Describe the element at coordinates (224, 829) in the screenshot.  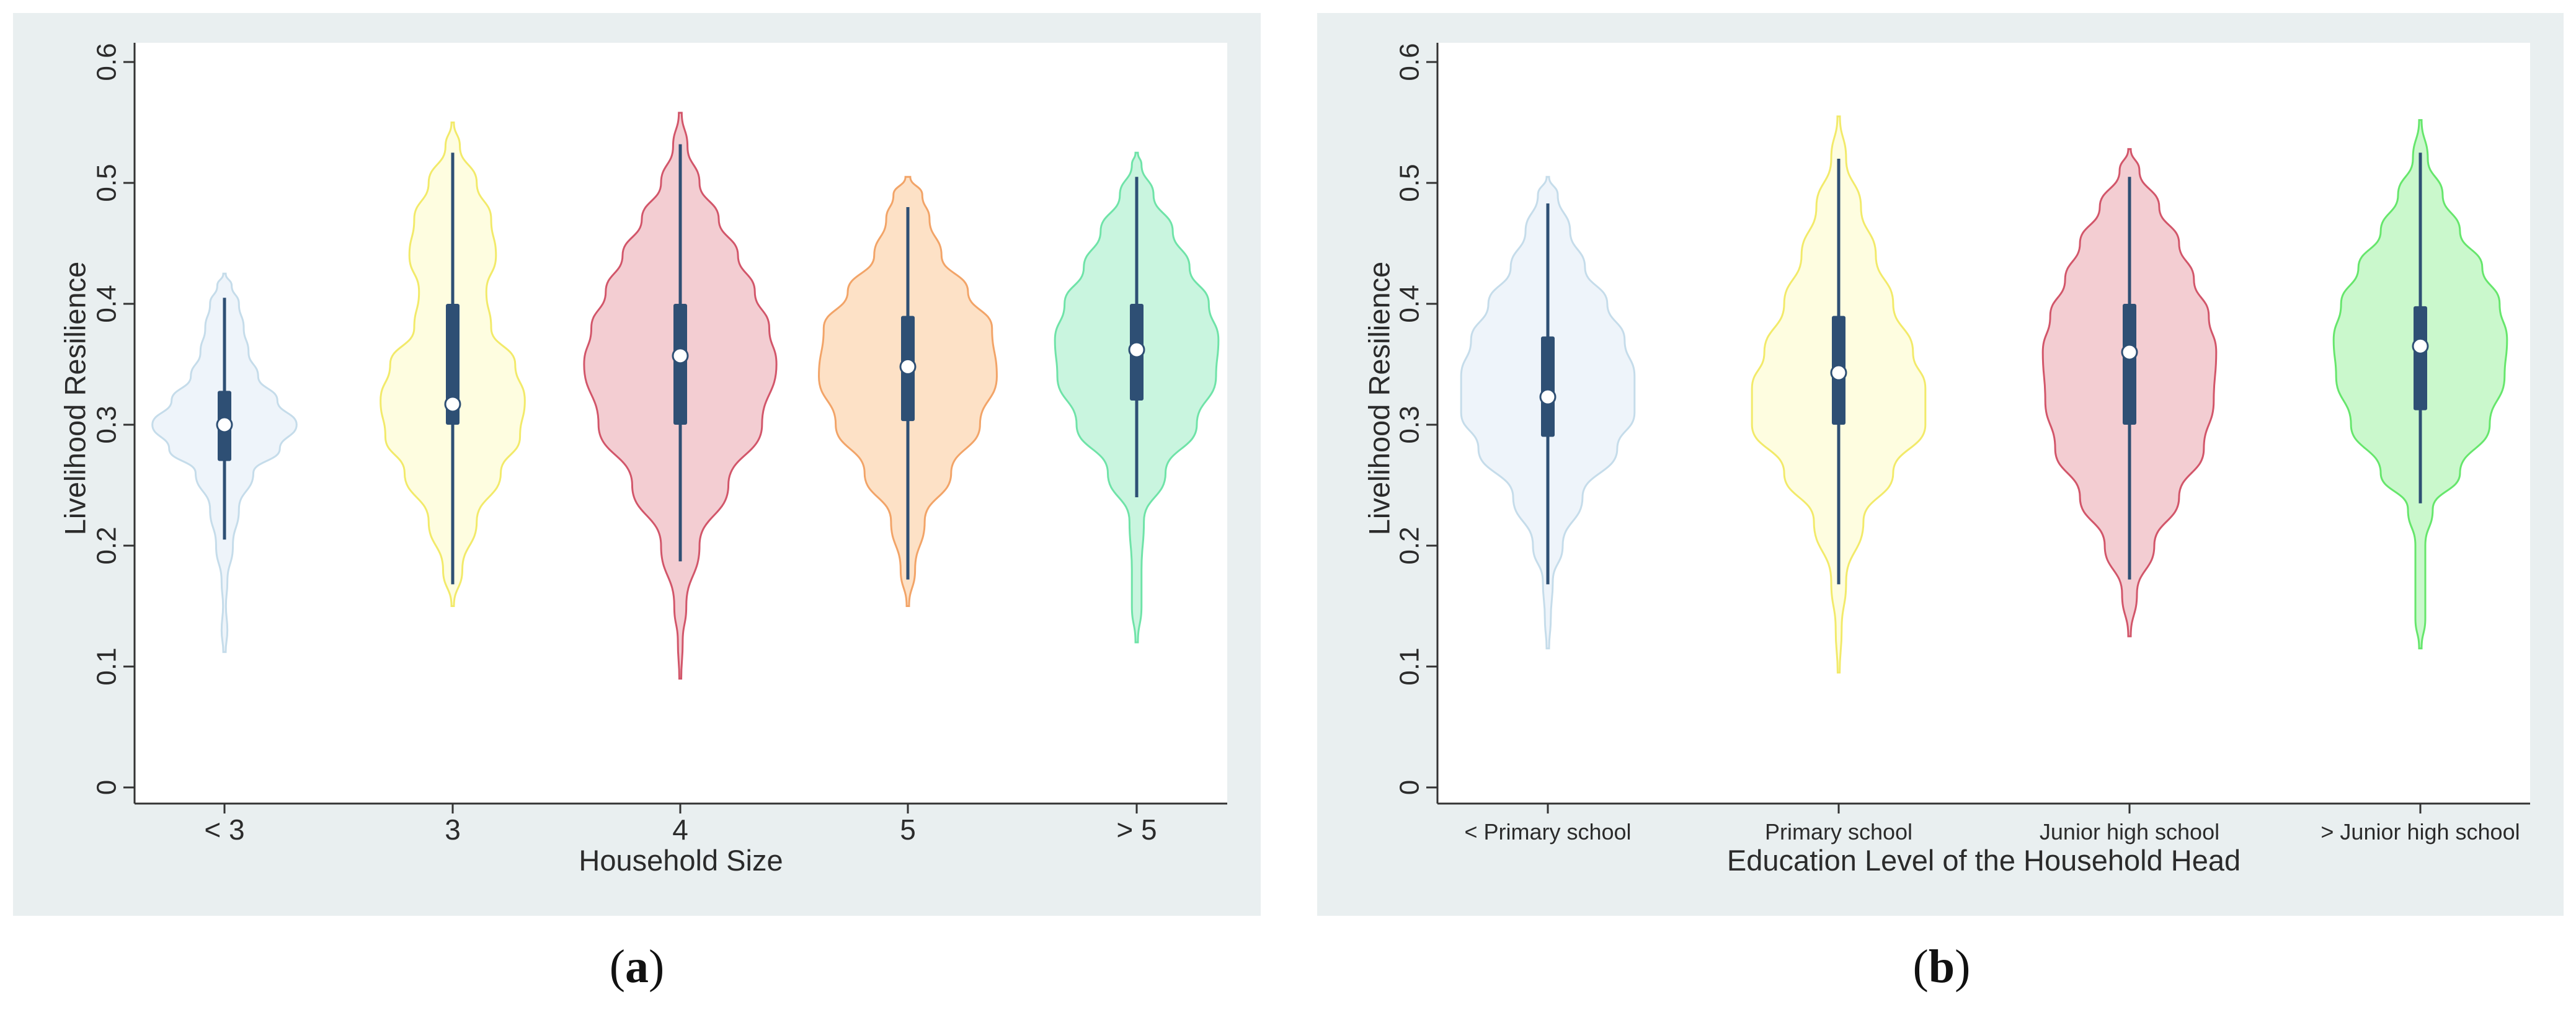
I see `x-tick-label: < 3` at that location.